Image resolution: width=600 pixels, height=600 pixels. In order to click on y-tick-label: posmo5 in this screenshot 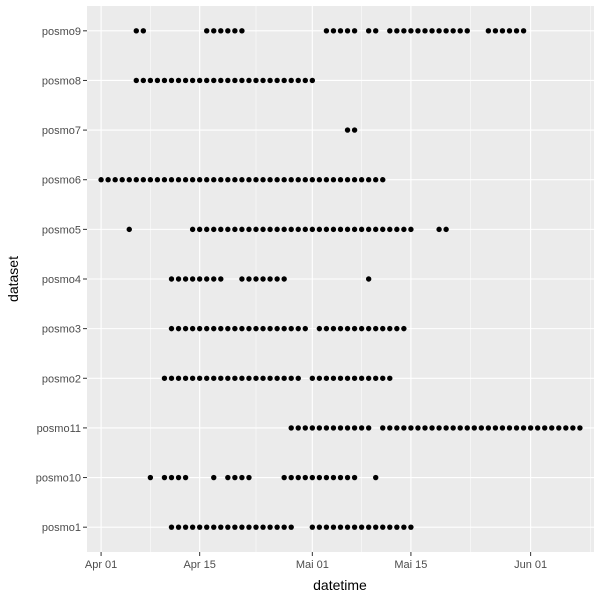, I will do `click(61, 230)`.